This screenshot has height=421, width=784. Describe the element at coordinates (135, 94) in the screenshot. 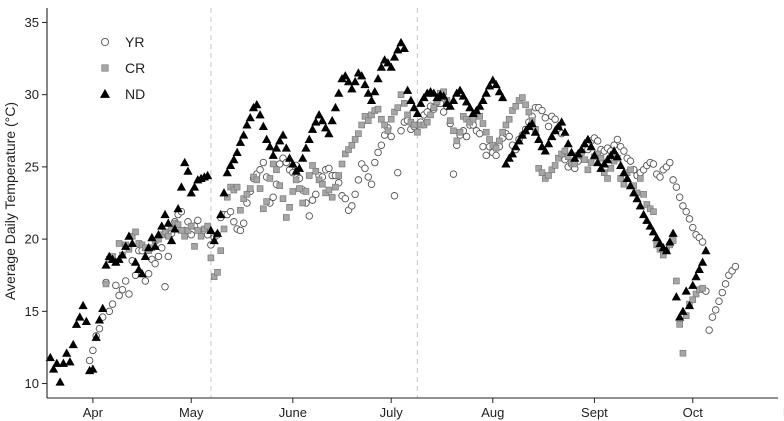

I see `legend-label-nd: ND` at that location.